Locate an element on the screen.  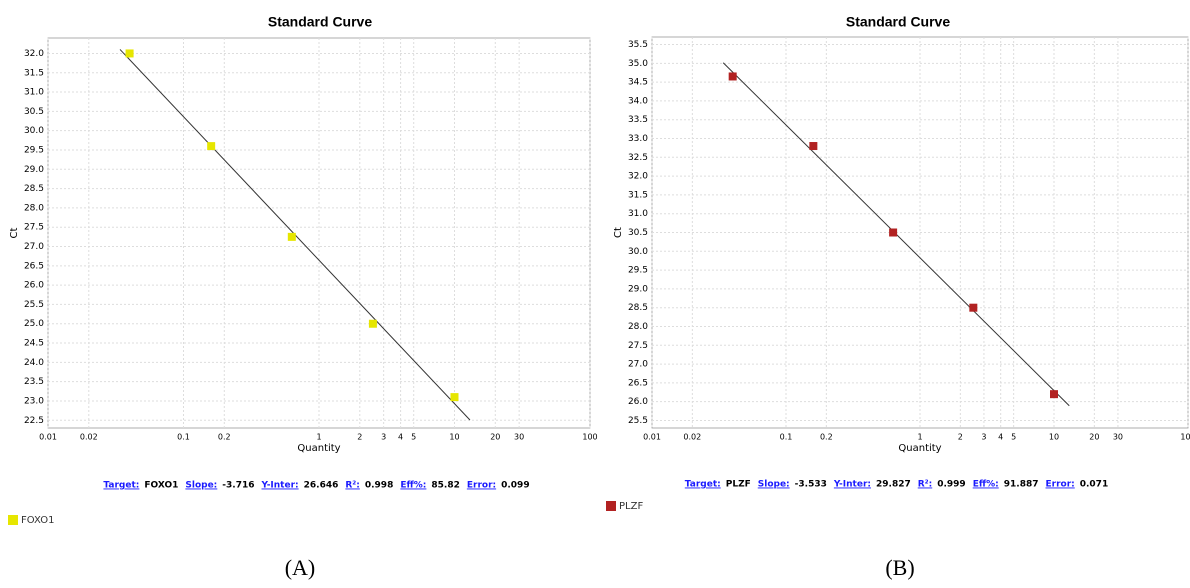
y-tick-label: 33.0 is located at coordinates (638, 139).